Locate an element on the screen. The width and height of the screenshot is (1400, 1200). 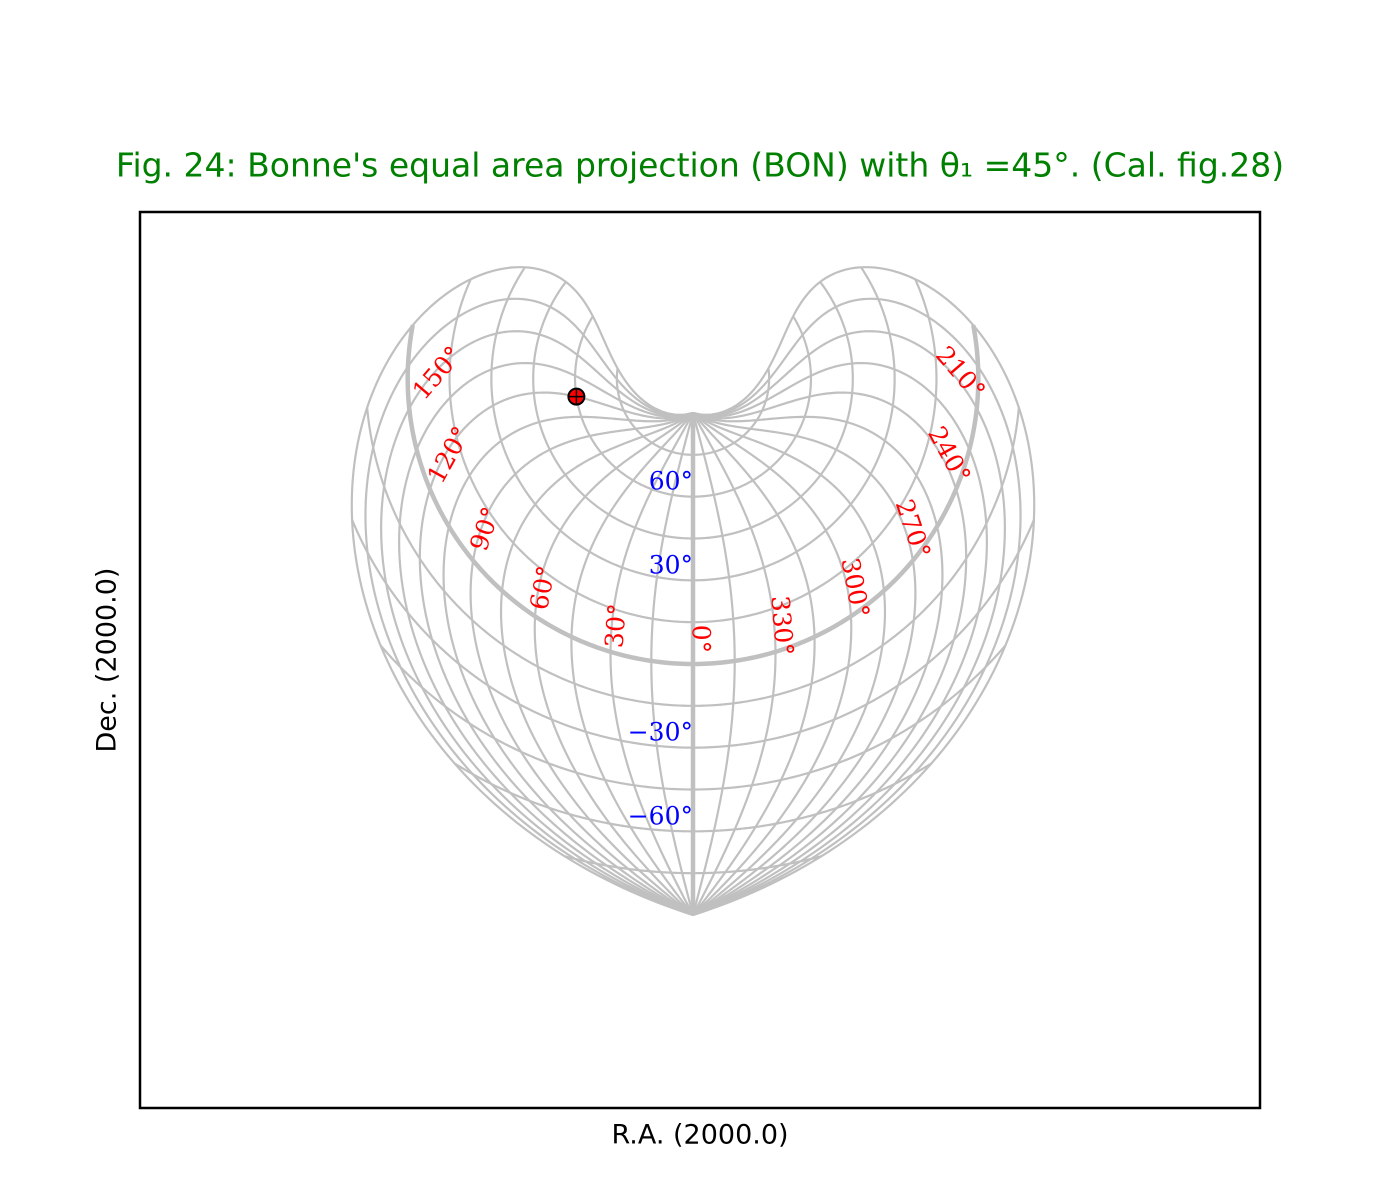
point-cross is located at coordinates (576, 396).